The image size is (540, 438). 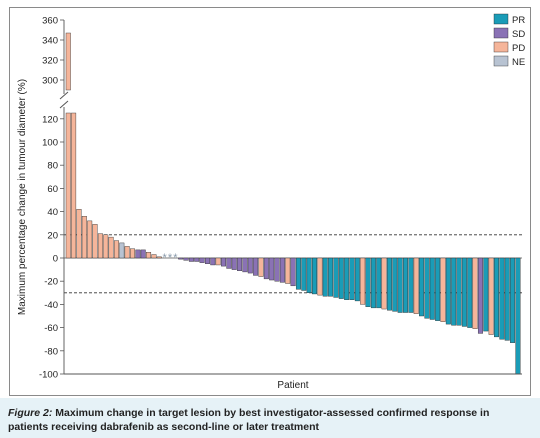 What do you see at coordinates (518, 62) in the screenshot?
I see `legend-label: NE` at bounding box center [518, 62].